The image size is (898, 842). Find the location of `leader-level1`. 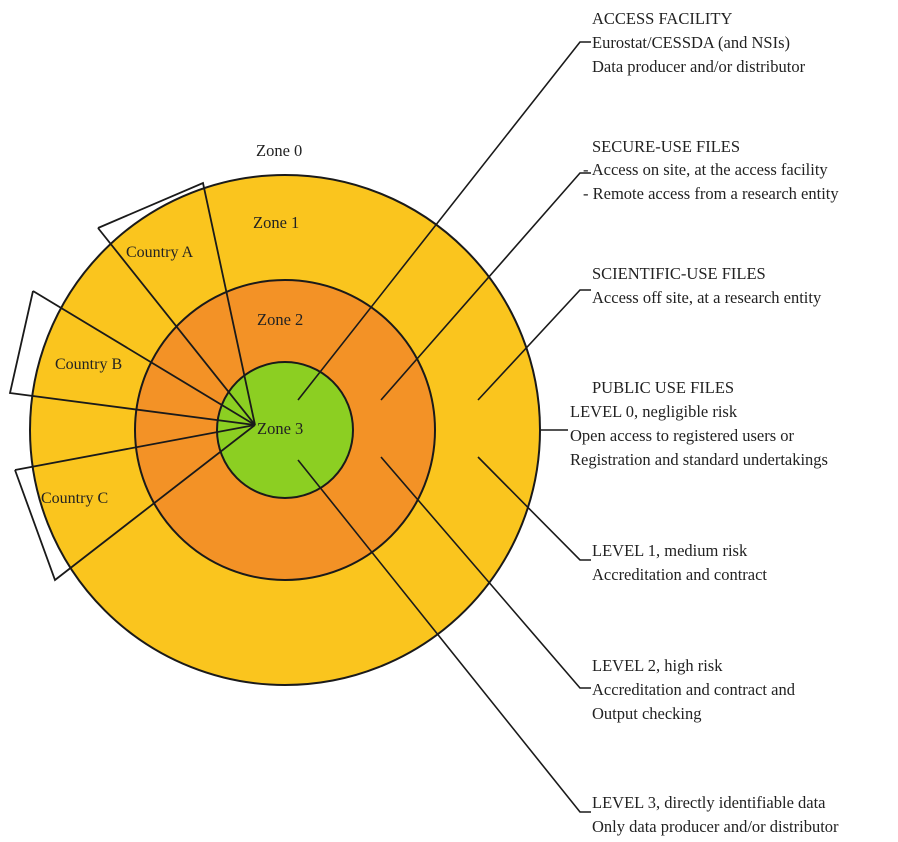

leader-level1 is located at coordinates (534, 508).